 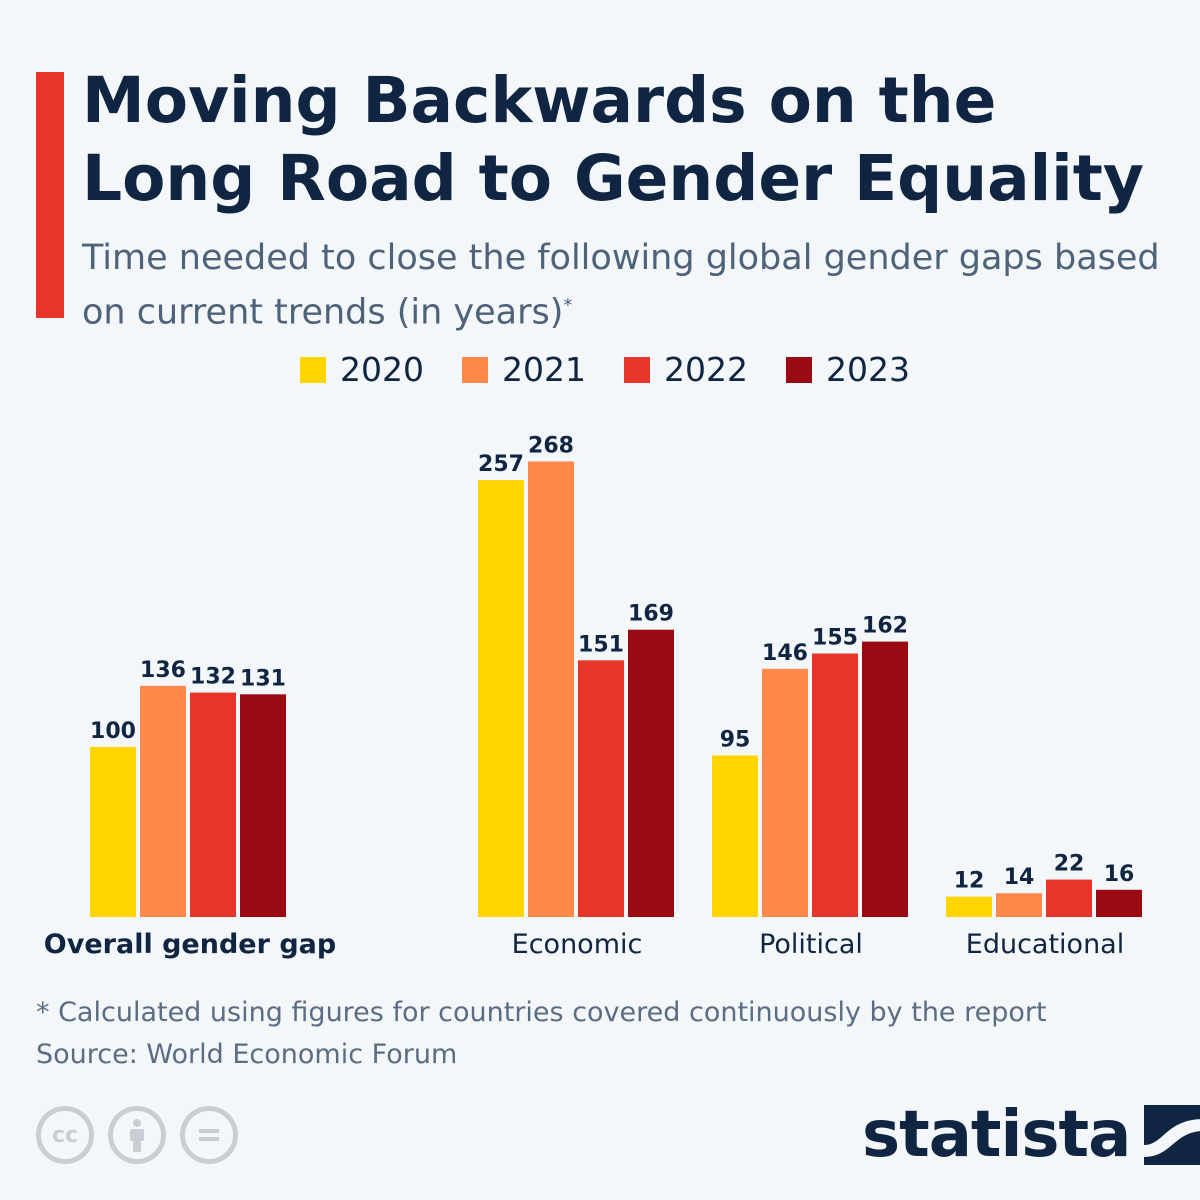 I want to click on by-icon, so click(x=137, y=1135).